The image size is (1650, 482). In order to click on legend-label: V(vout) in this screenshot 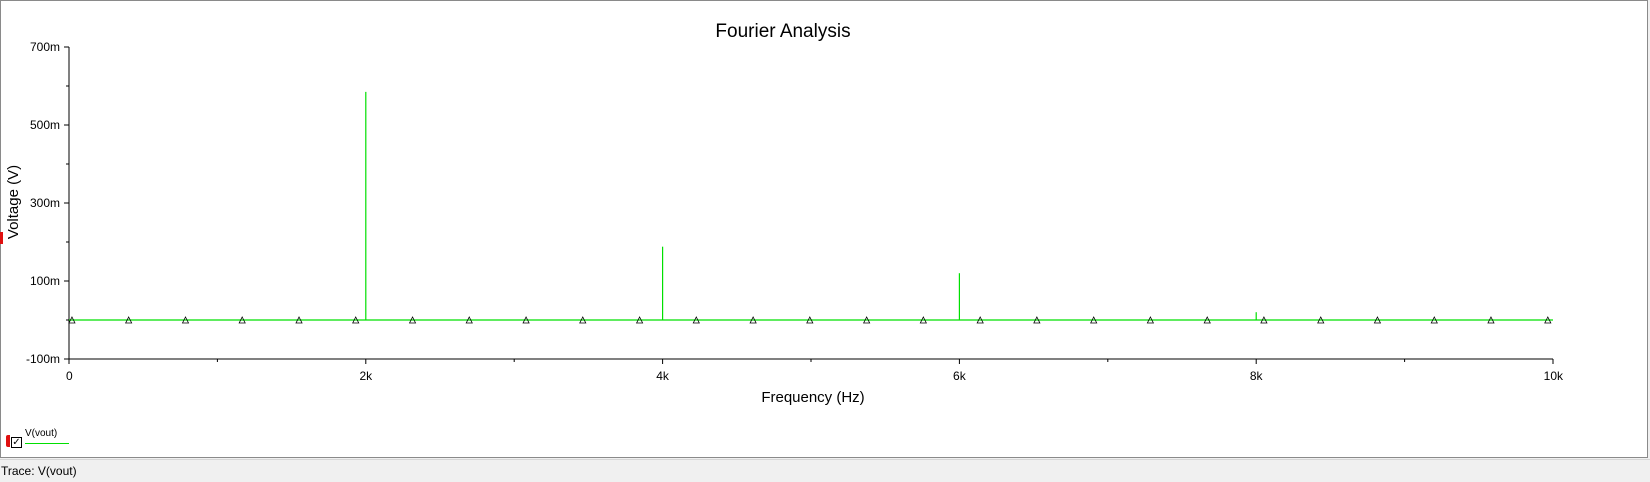, I will do `click(41, 433)`.